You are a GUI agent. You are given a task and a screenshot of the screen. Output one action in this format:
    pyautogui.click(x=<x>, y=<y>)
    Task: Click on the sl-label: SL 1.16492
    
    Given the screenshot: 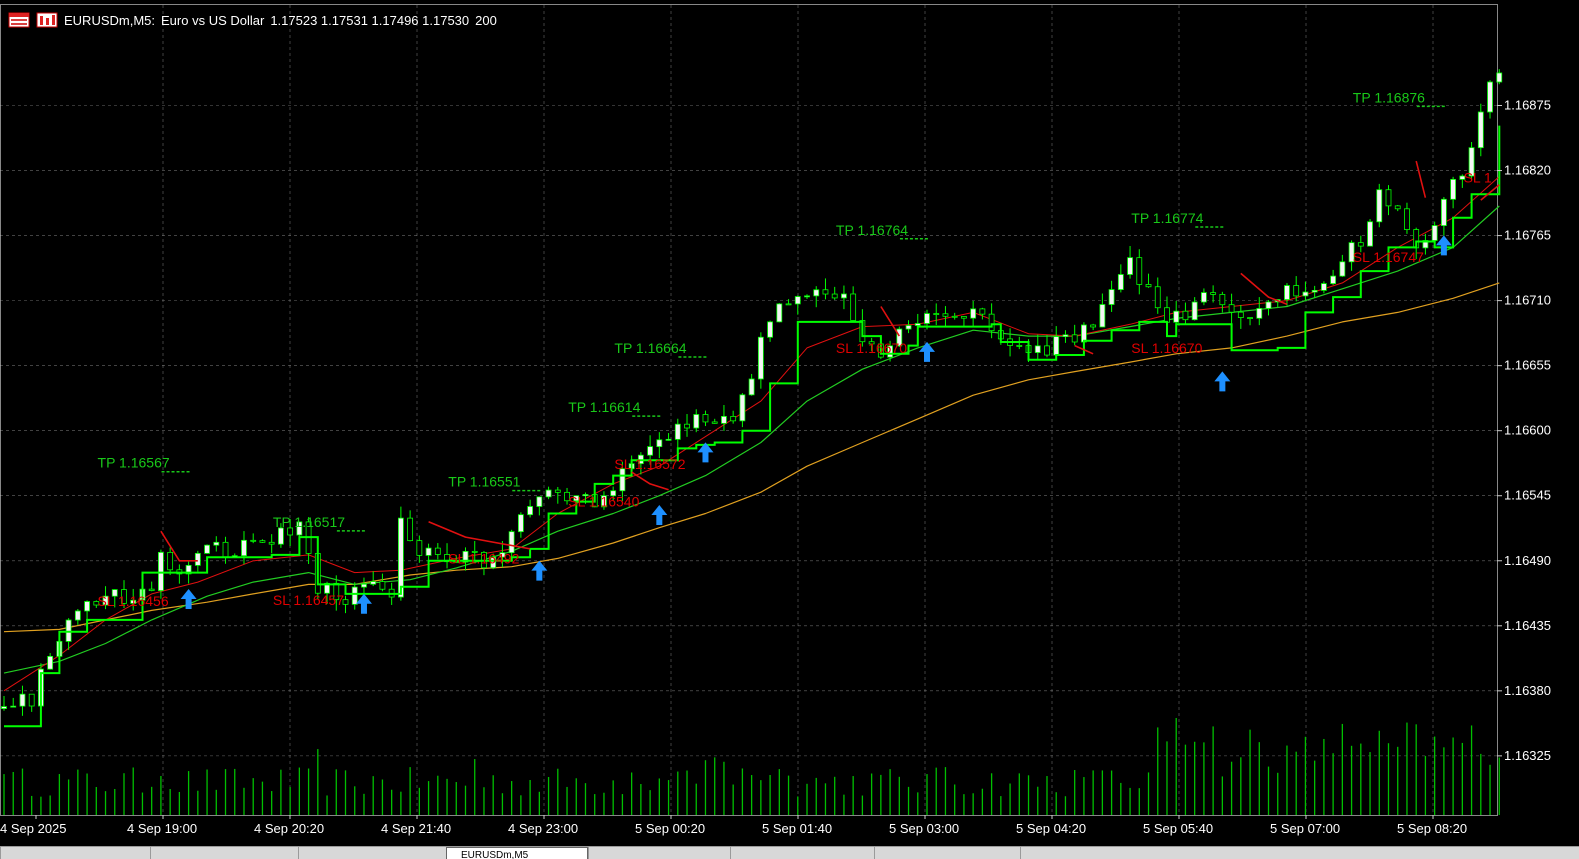 What is the action you would take?
    pyautogui.click(x=483, y=558)
    